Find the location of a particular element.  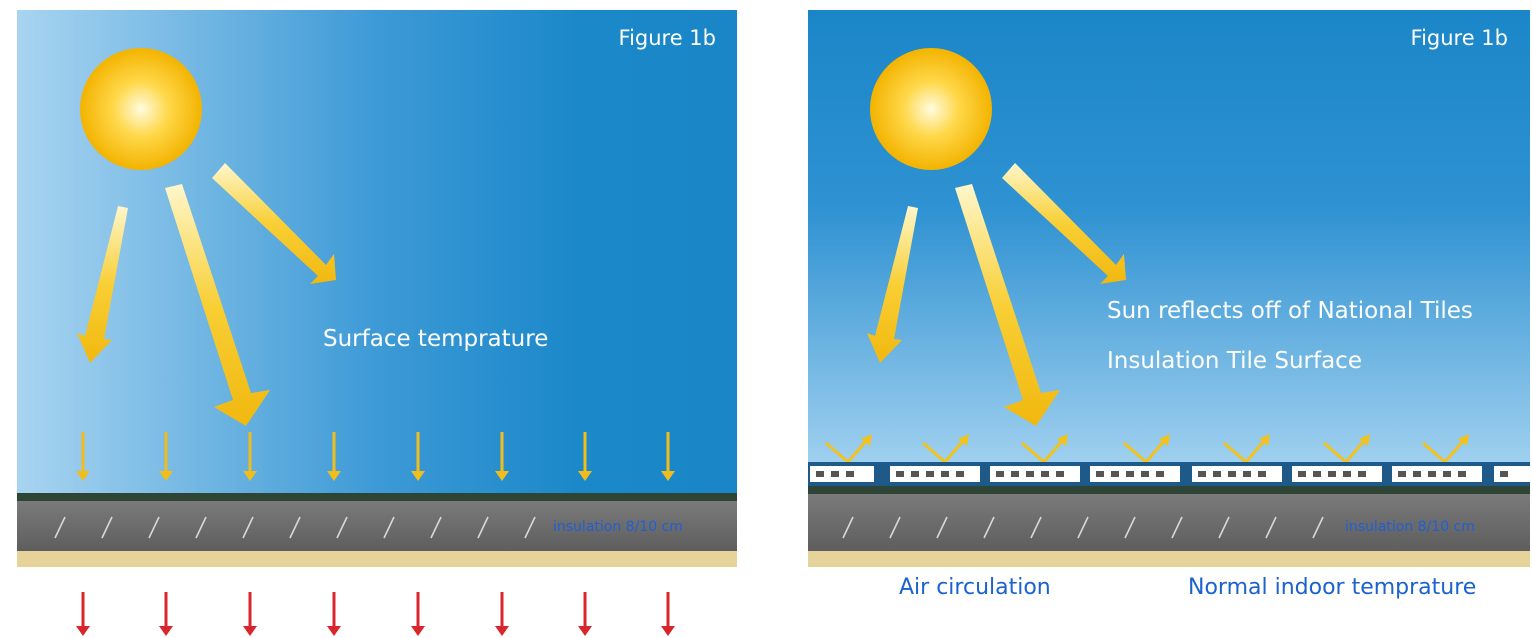

right-insulation-hatch is located at coordinates (1083, 527).